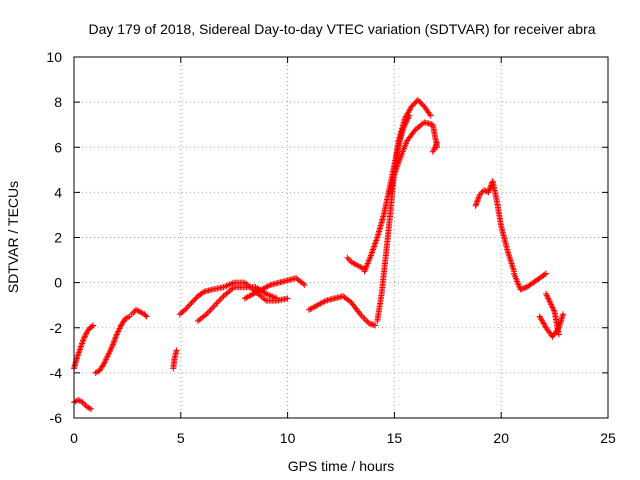 The width and height of the screenshot is (640, 480). Describe the element at coordinates (501, 438) in the screenshot. I see `x-tick-label: 20` at that location.